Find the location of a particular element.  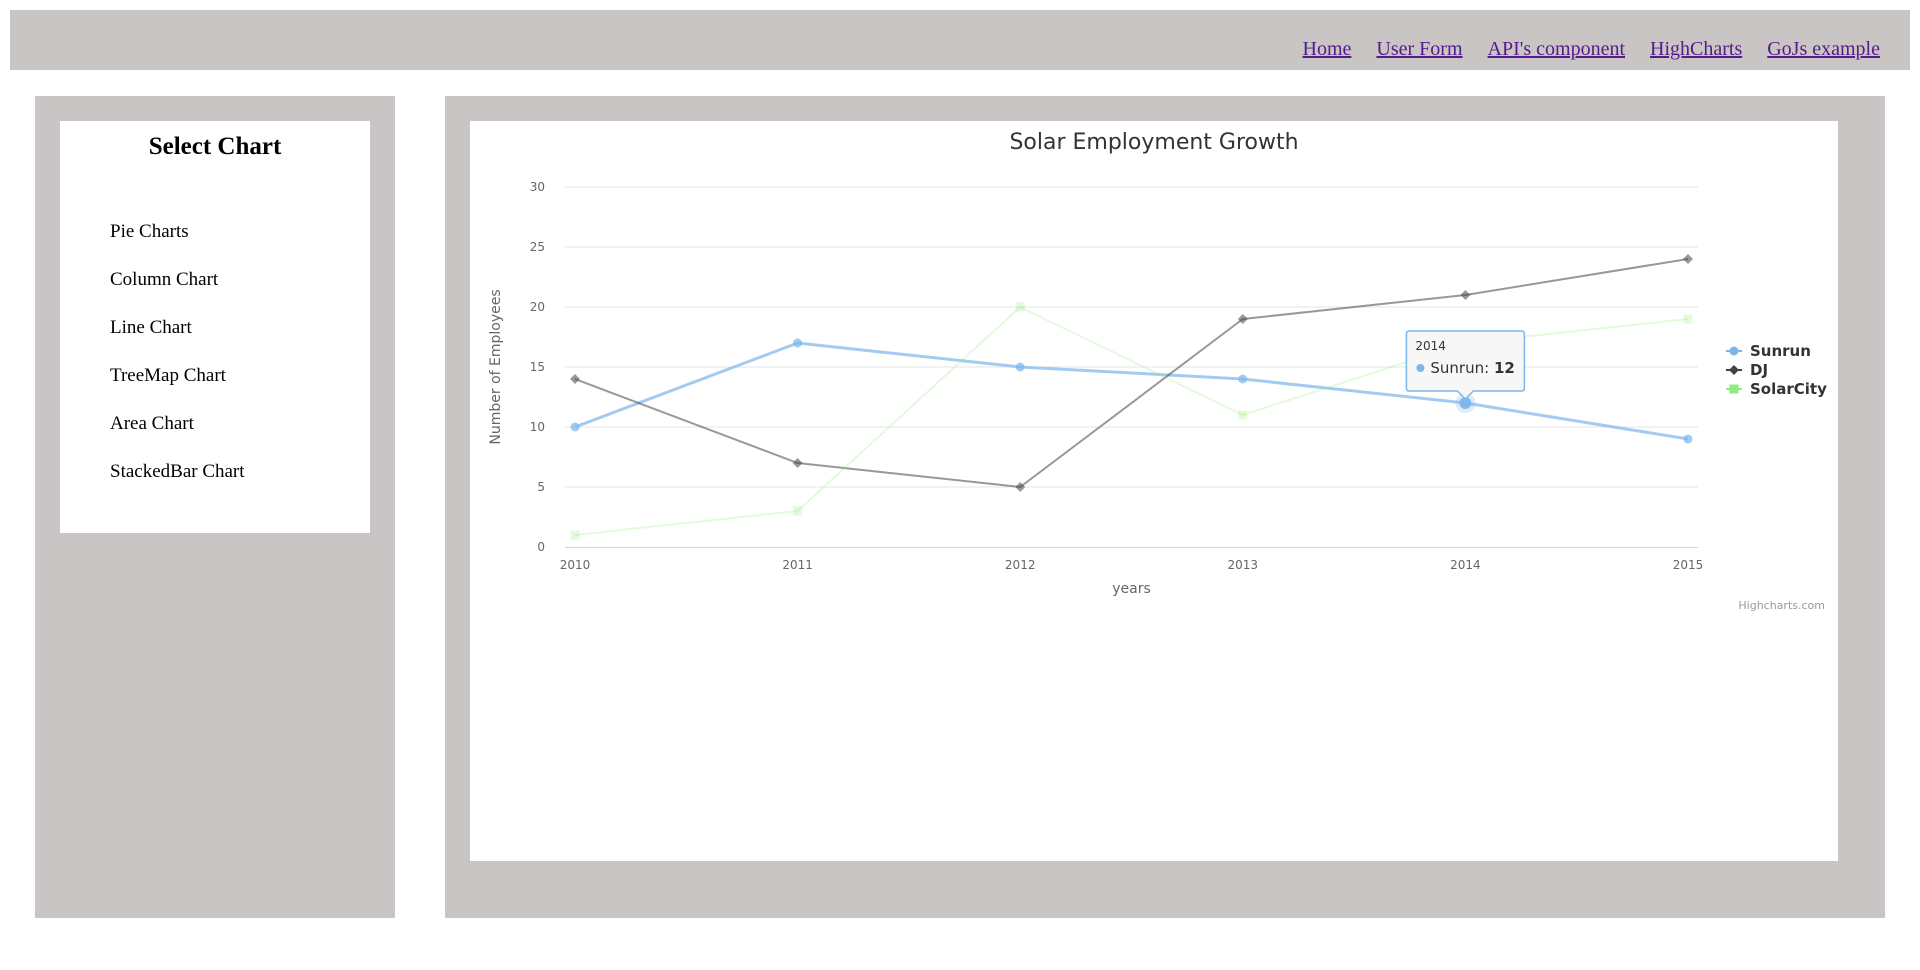

legend-item-sunrun: Sunrun is located at coordinates (1768, 351).